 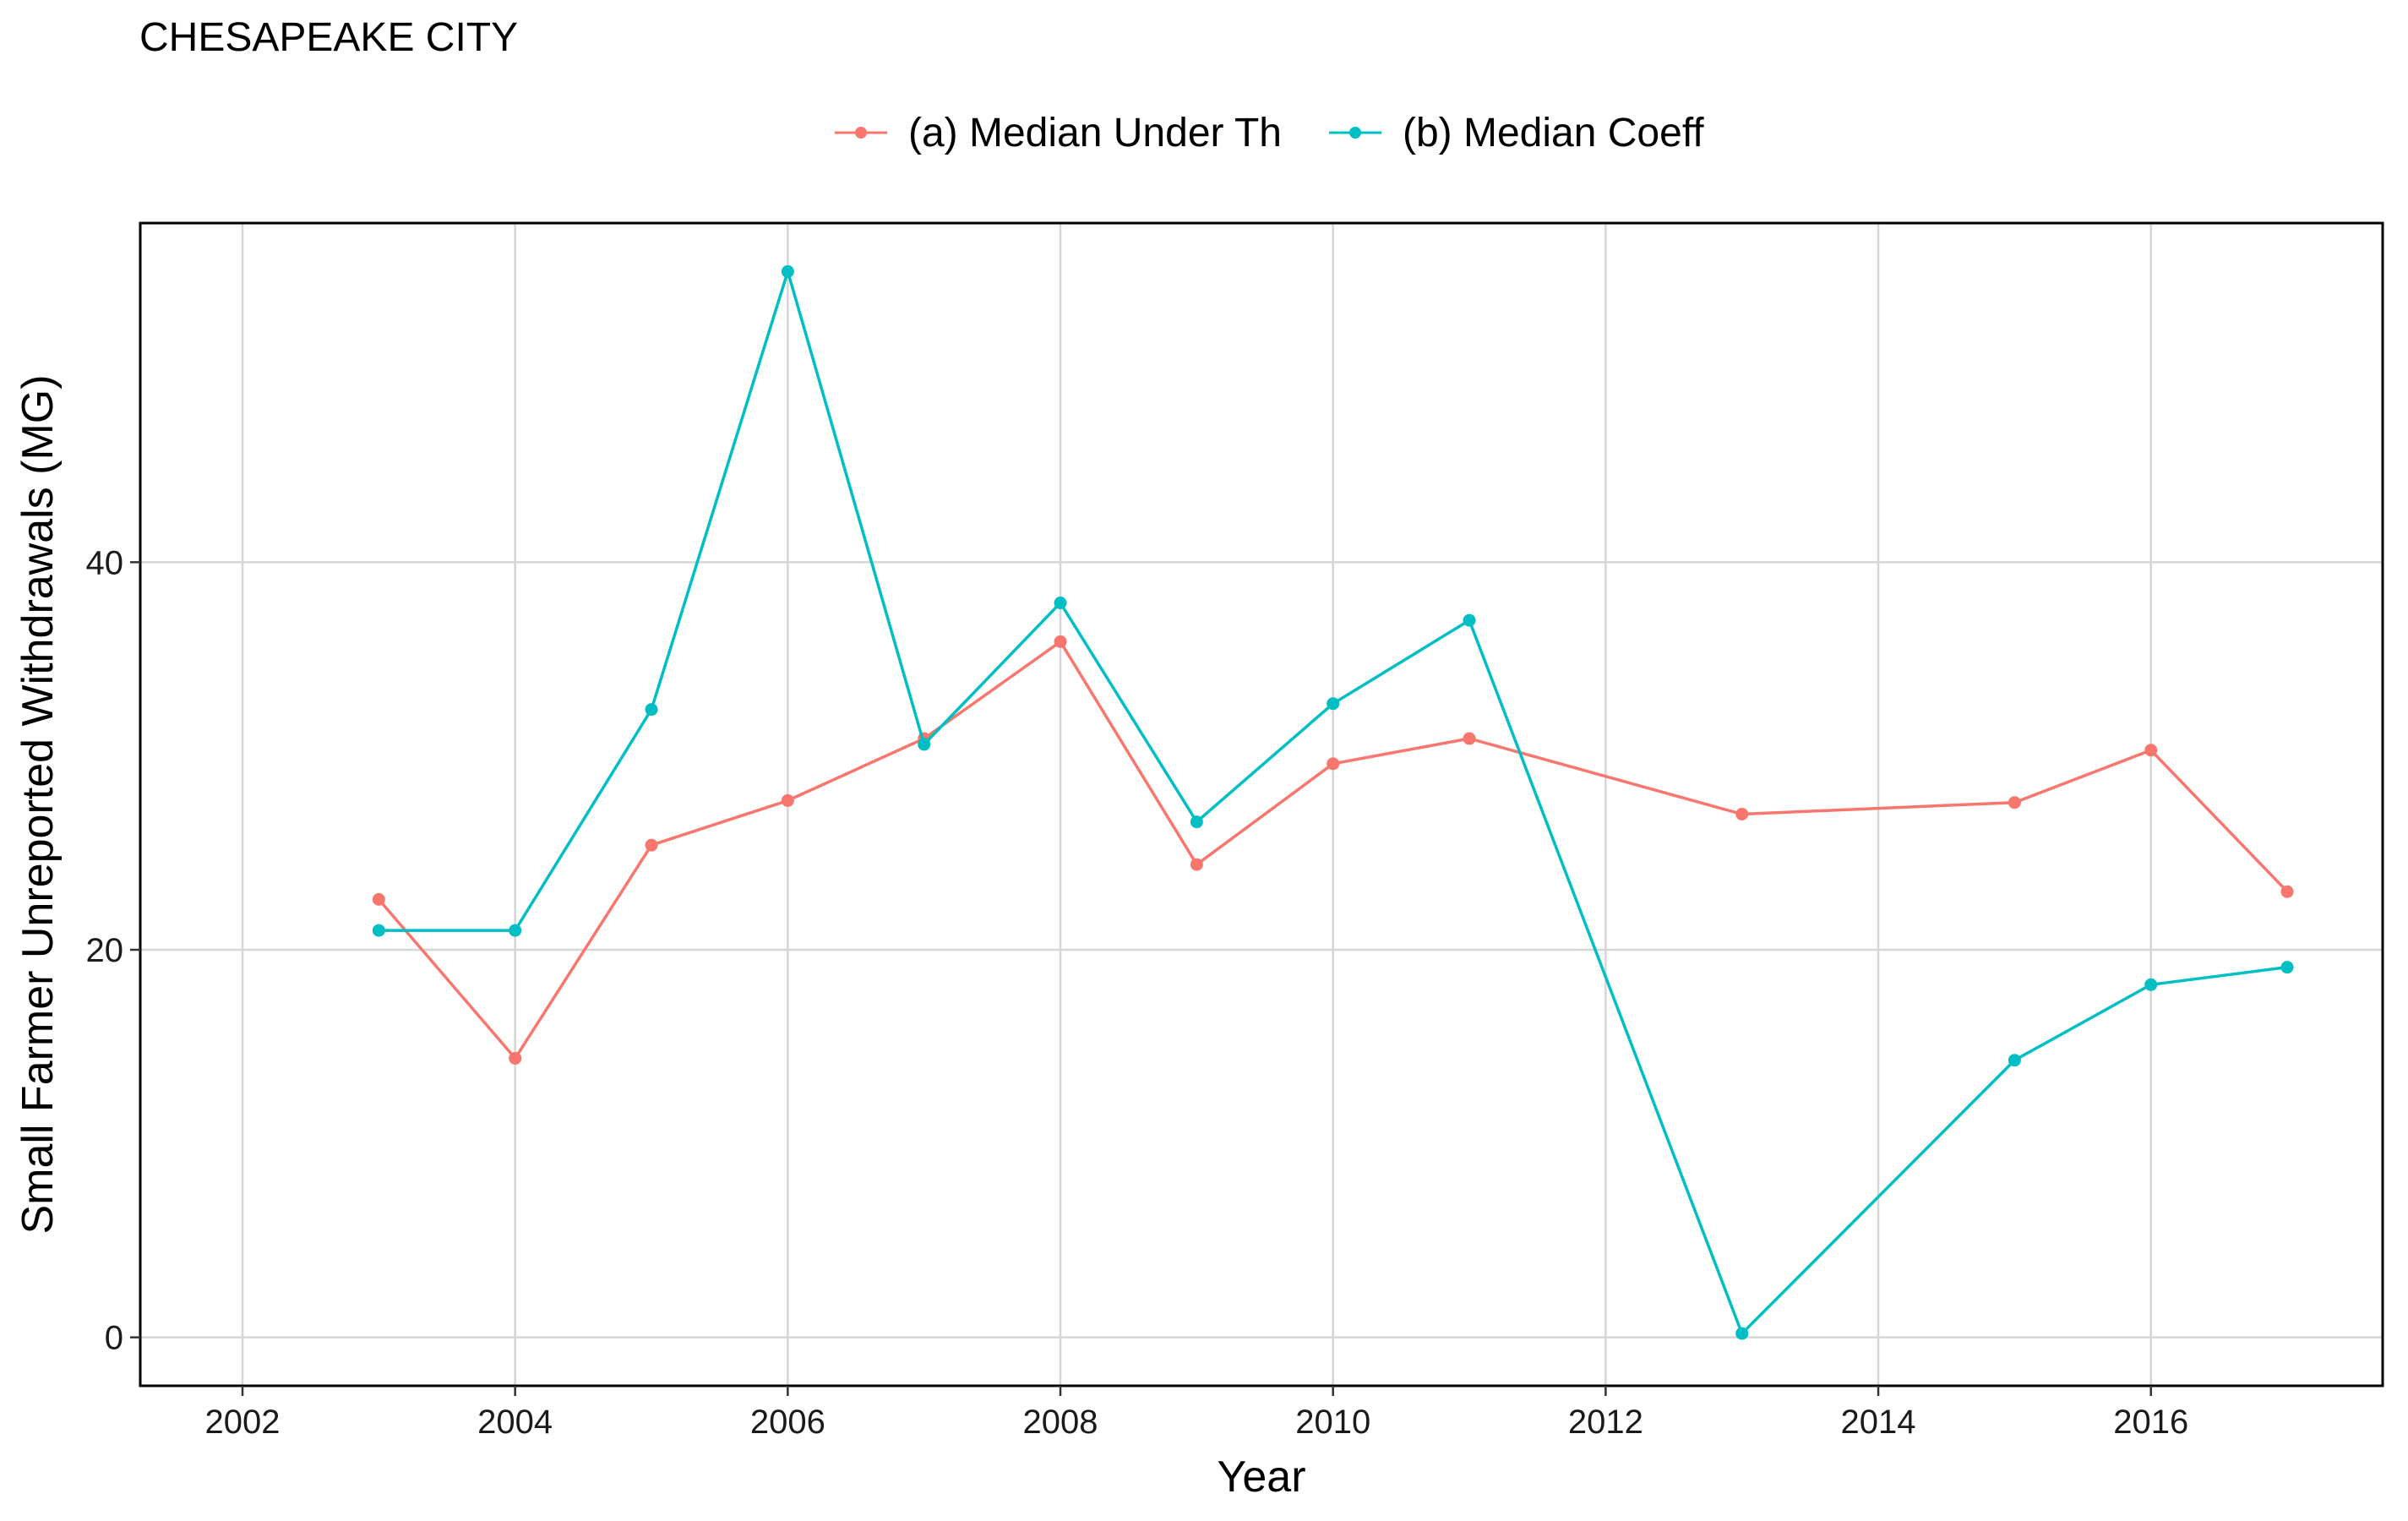 What do you see at coordinates (515, 1422) in the screenshot?
I see `x-tick-label: 2004` at bounding box center [515, 1422].